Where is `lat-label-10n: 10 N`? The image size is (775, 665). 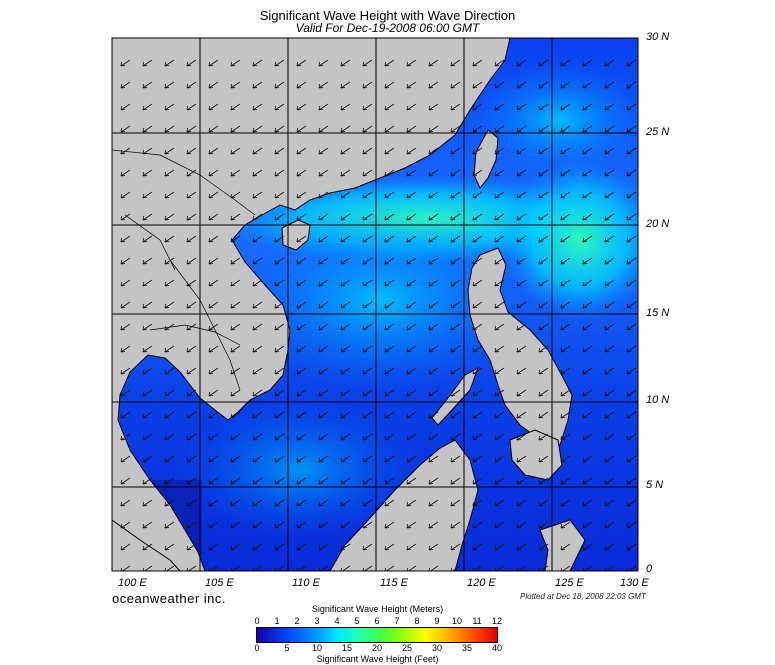
lat-label-10n: 10 N is located at coordinates (658, 400).